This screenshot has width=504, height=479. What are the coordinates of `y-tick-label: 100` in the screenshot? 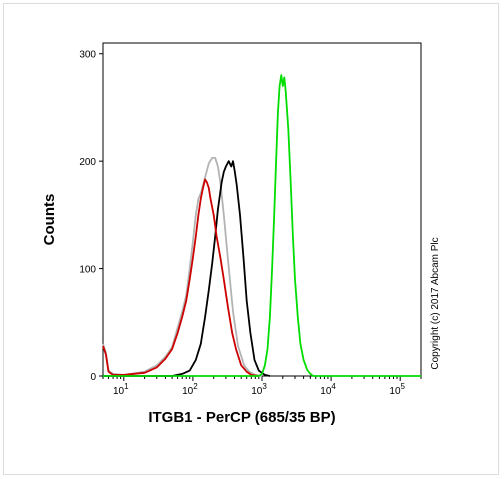 It's located at (87, 270).